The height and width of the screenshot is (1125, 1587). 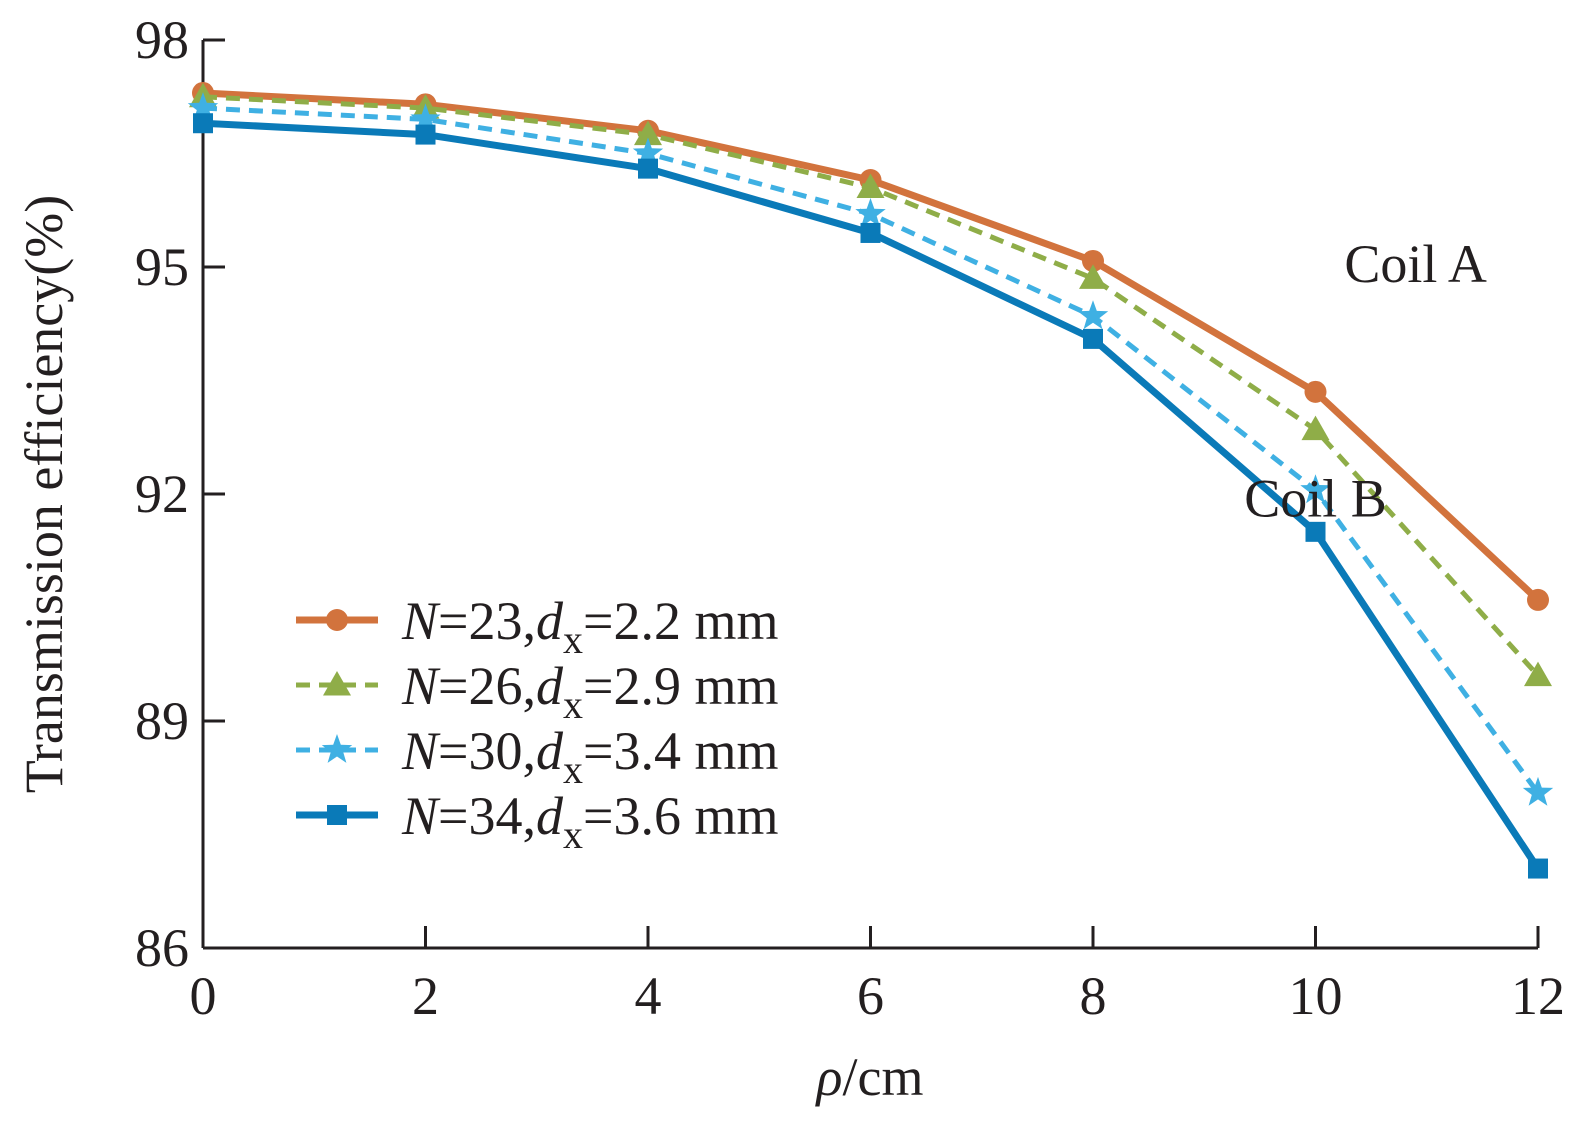 I want to click on y-tick-label: 89, so click(x=162, y=721).